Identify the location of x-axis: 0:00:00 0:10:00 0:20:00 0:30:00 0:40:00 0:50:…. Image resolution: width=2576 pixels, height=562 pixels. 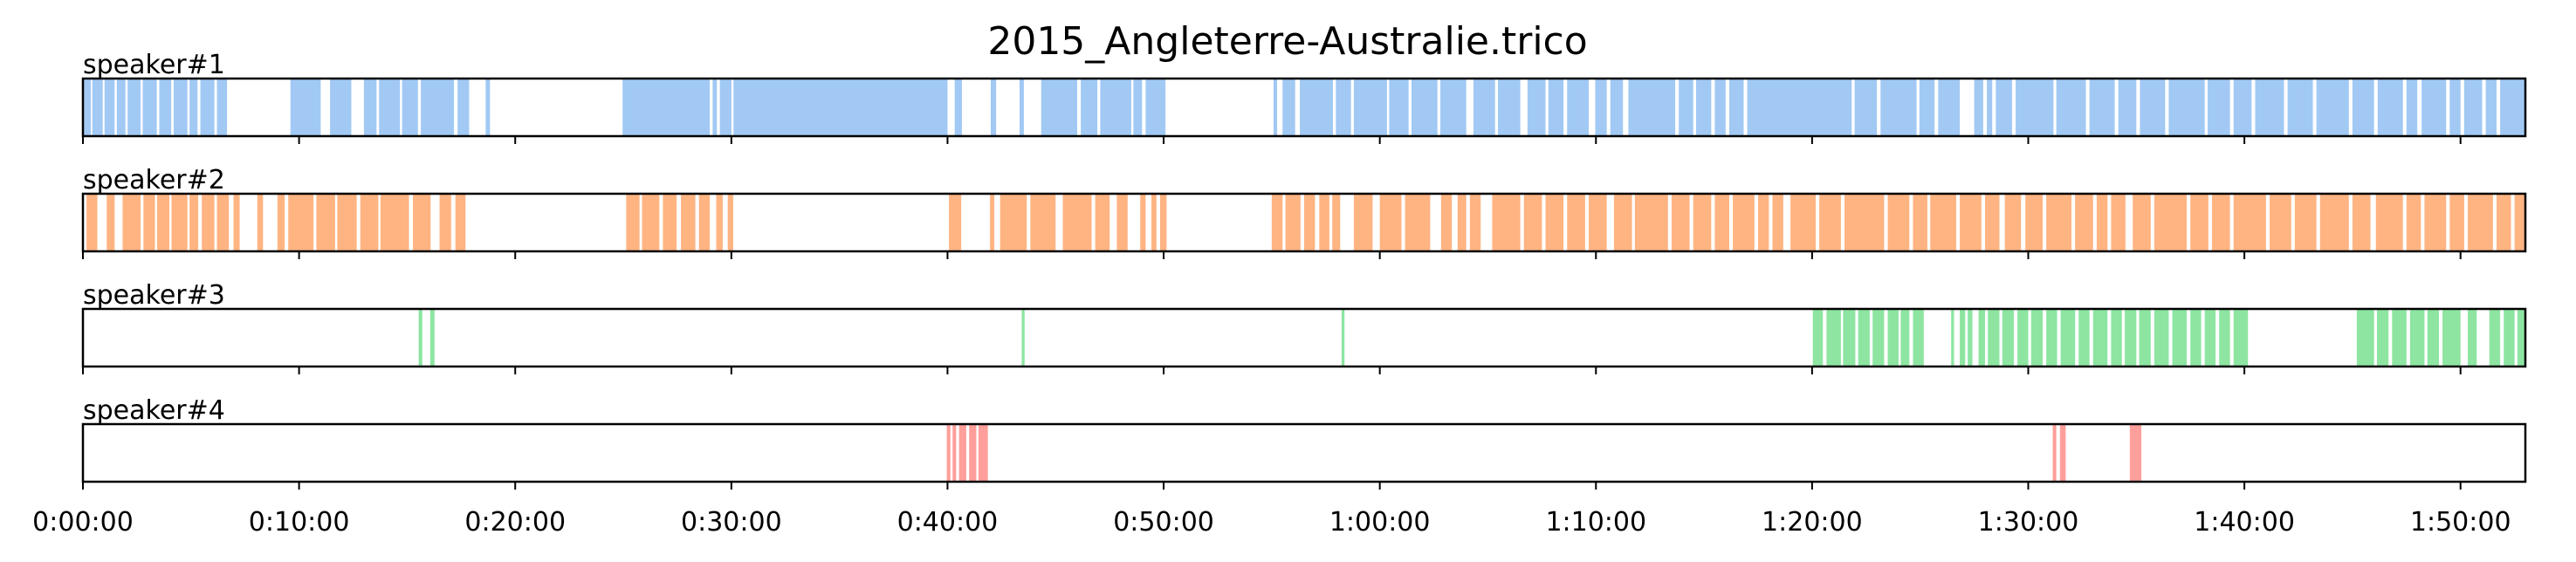
(1271, 523).